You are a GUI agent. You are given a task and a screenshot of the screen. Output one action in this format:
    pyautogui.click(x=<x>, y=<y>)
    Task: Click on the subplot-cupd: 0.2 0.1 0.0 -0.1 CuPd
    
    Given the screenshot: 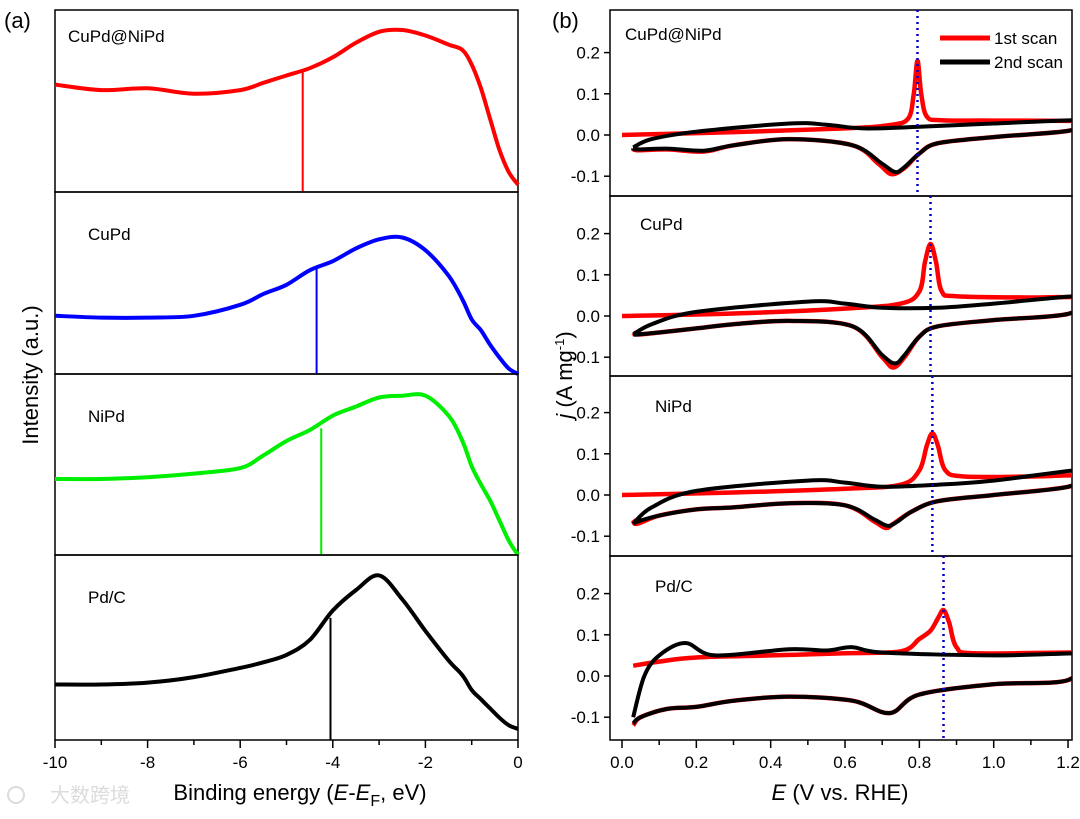 What is the action you would take?
    pyautogui.click(x=822, y=286)
    